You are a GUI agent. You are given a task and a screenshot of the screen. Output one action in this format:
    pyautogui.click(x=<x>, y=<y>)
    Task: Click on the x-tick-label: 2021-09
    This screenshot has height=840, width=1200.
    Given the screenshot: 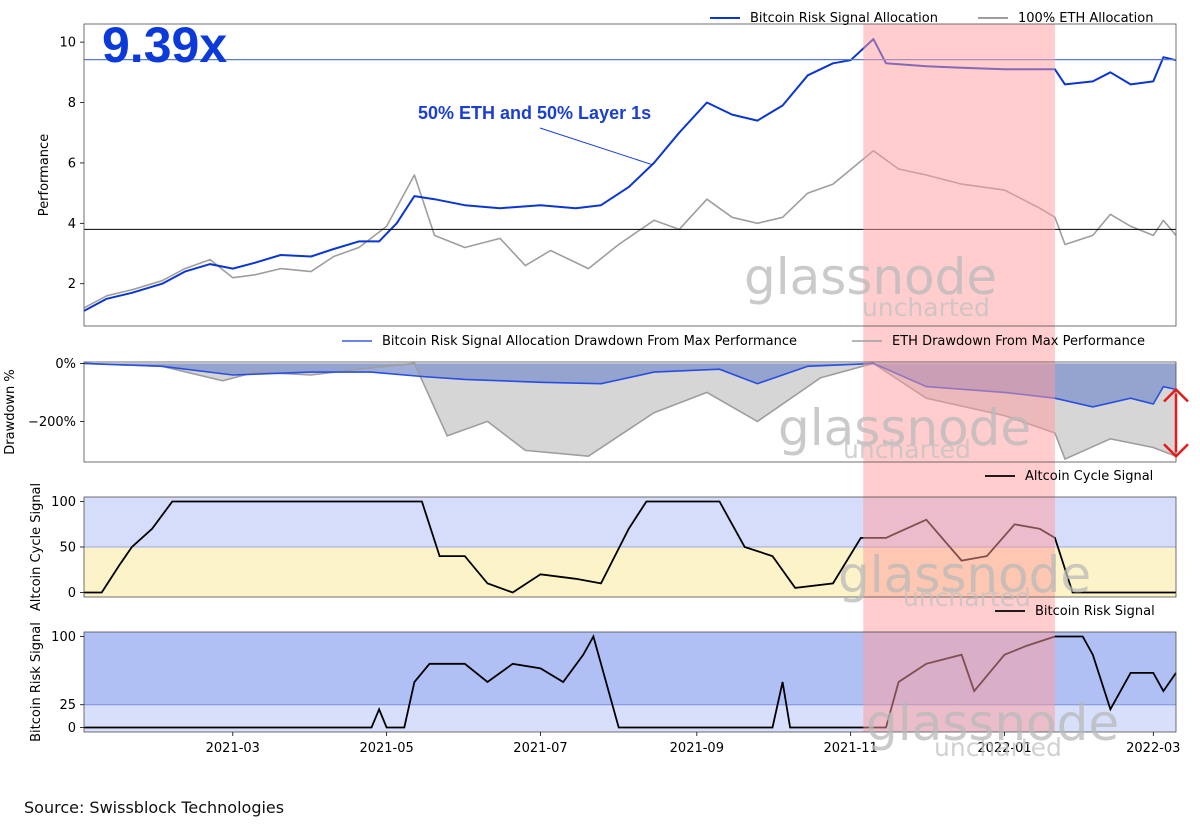 What is the action you would take?
    pyautogui.click(x=697, y=748)
    